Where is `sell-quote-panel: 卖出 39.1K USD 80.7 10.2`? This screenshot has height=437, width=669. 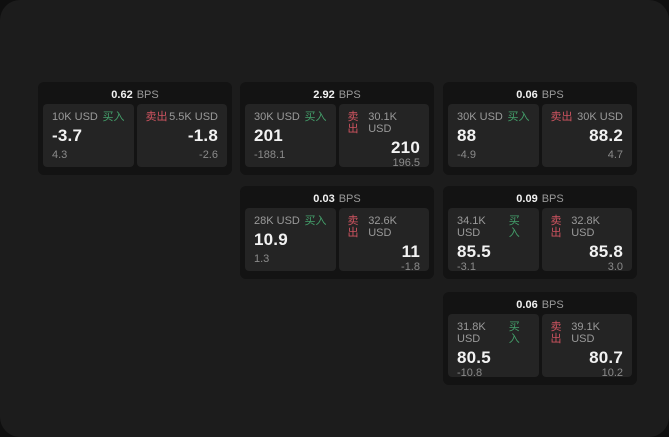 sell-quote-panel: 卖出 39.1K USD 80.7 10.2 is located at coordinates (586, 346).